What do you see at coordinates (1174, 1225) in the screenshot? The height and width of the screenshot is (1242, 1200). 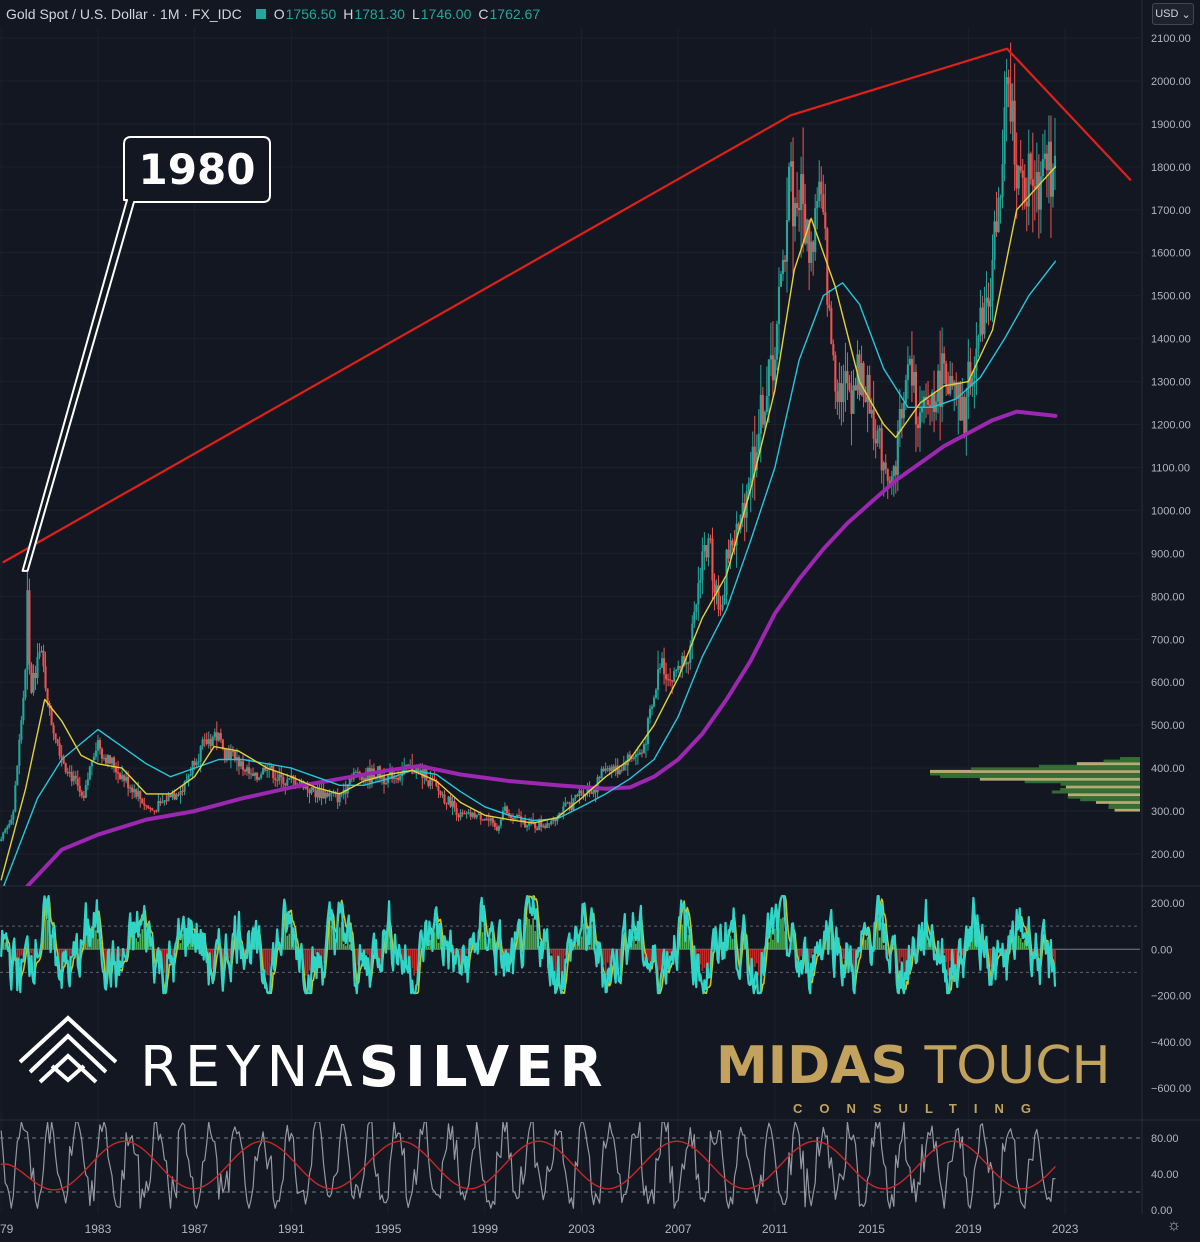 I see `settings-gear-icon: ☼` at bounding box center [1174, 1225].